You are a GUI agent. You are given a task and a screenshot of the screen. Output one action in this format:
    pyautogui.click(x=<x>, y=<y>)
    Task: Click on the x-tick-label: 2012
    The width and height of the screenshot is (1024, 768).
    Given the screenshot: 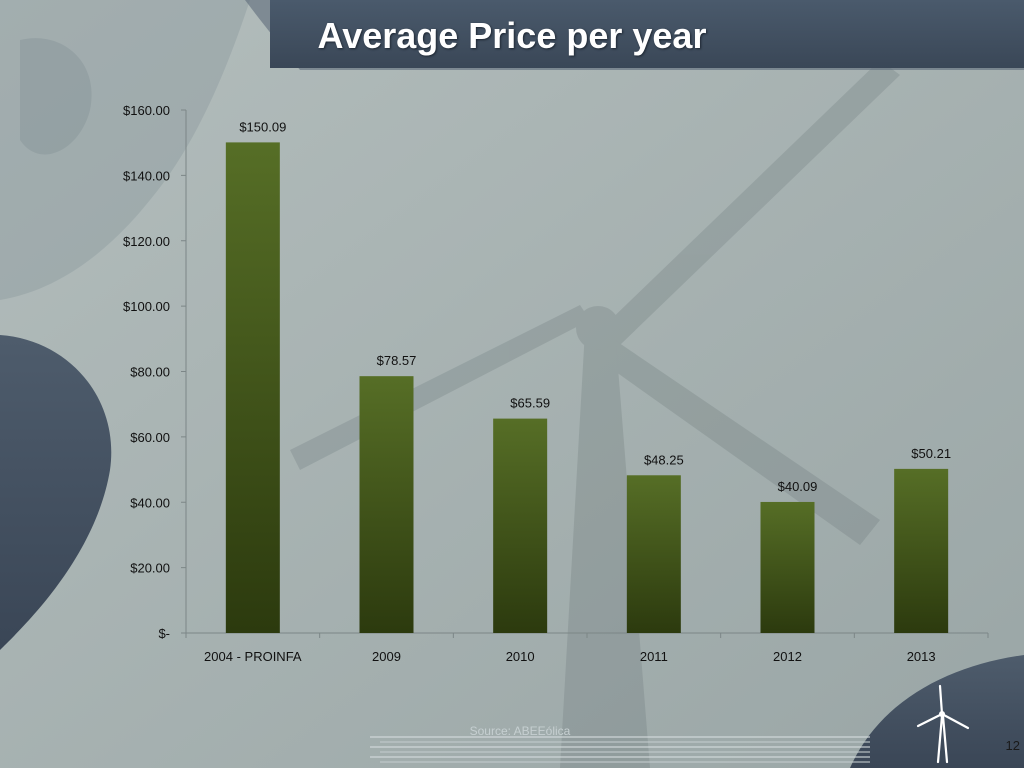 What is the action you would take?
    pyautogui.click(x=787, y=656)
    